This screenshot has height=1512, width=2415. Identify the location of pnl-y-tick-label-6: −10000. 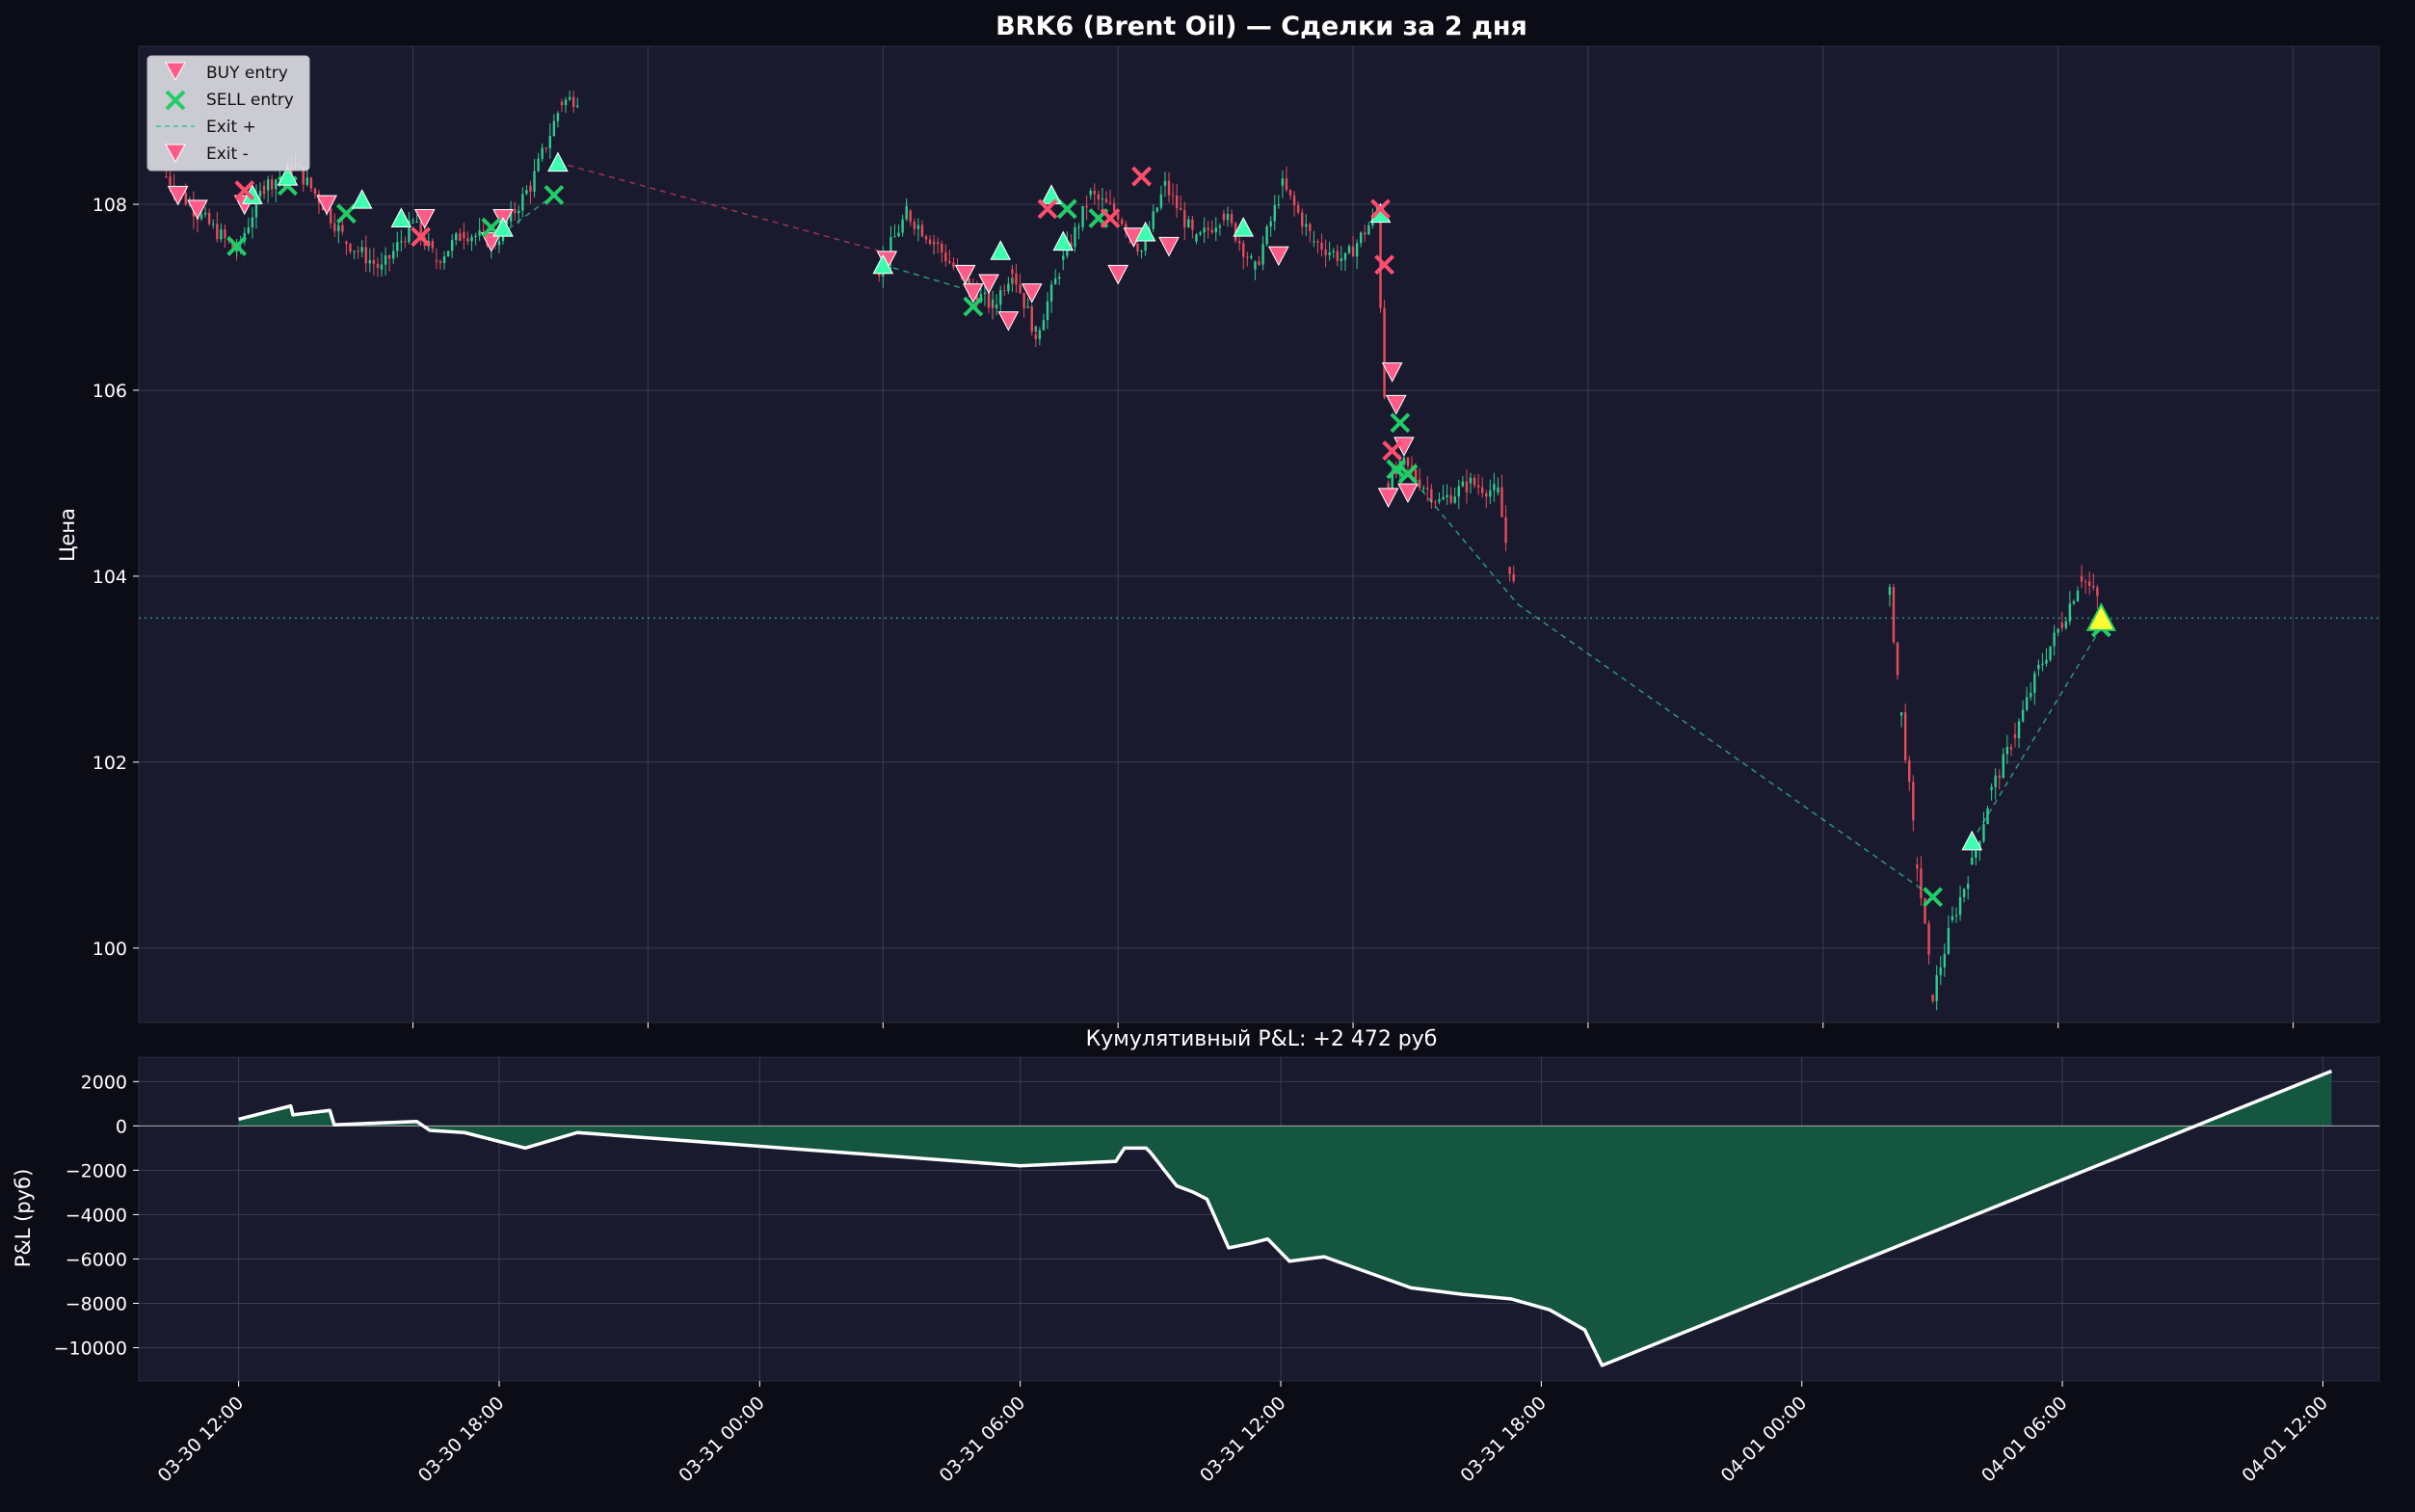
(90, 1348).